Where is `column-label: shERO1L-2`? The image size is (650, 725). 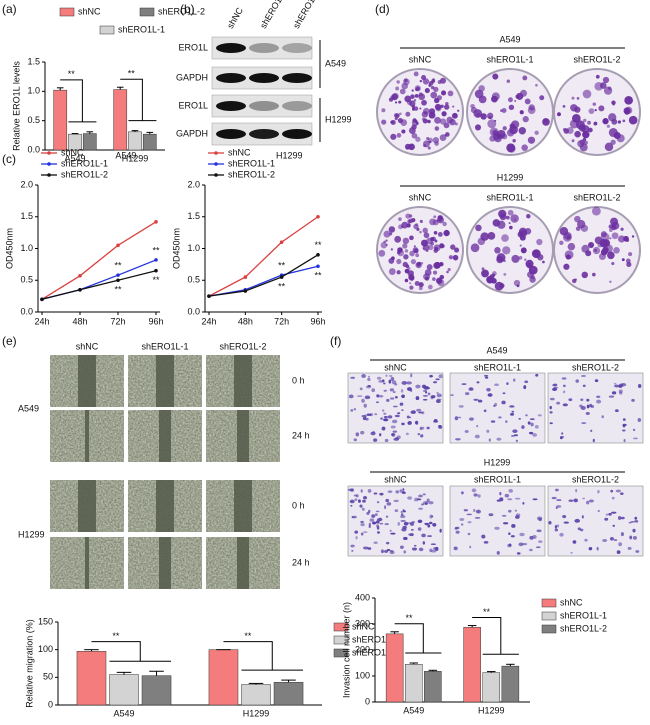
column-label: shERO1L-2 is located at coordinates (596, 59).